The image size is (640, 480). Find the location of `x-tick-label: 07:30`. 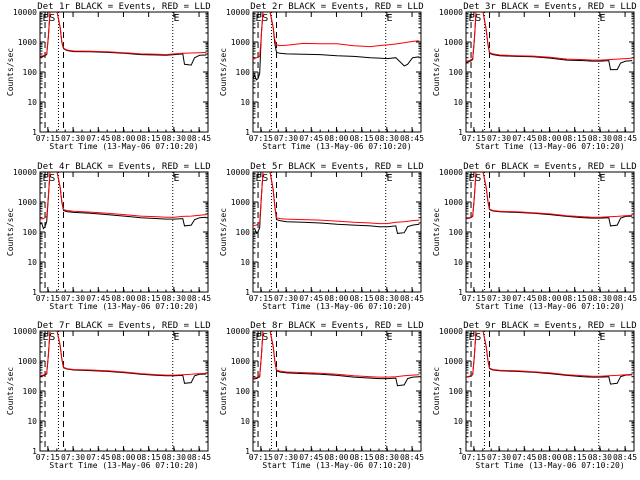

x-tick-label: 07:30 is located at coordinates (73, 298).